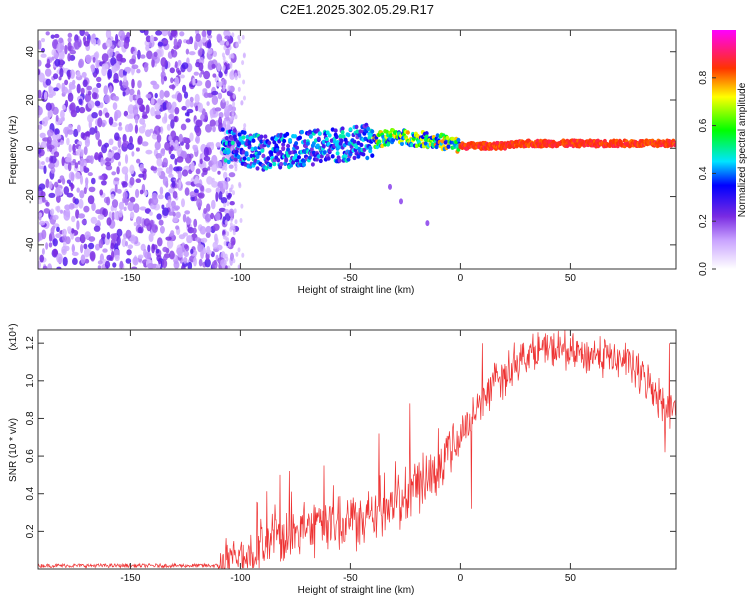 The height and width of the screenshot is (600, 750). Describe the element at coordinates (30, 52) in the screenshot. I see `y-tick-label: 40` at that location.